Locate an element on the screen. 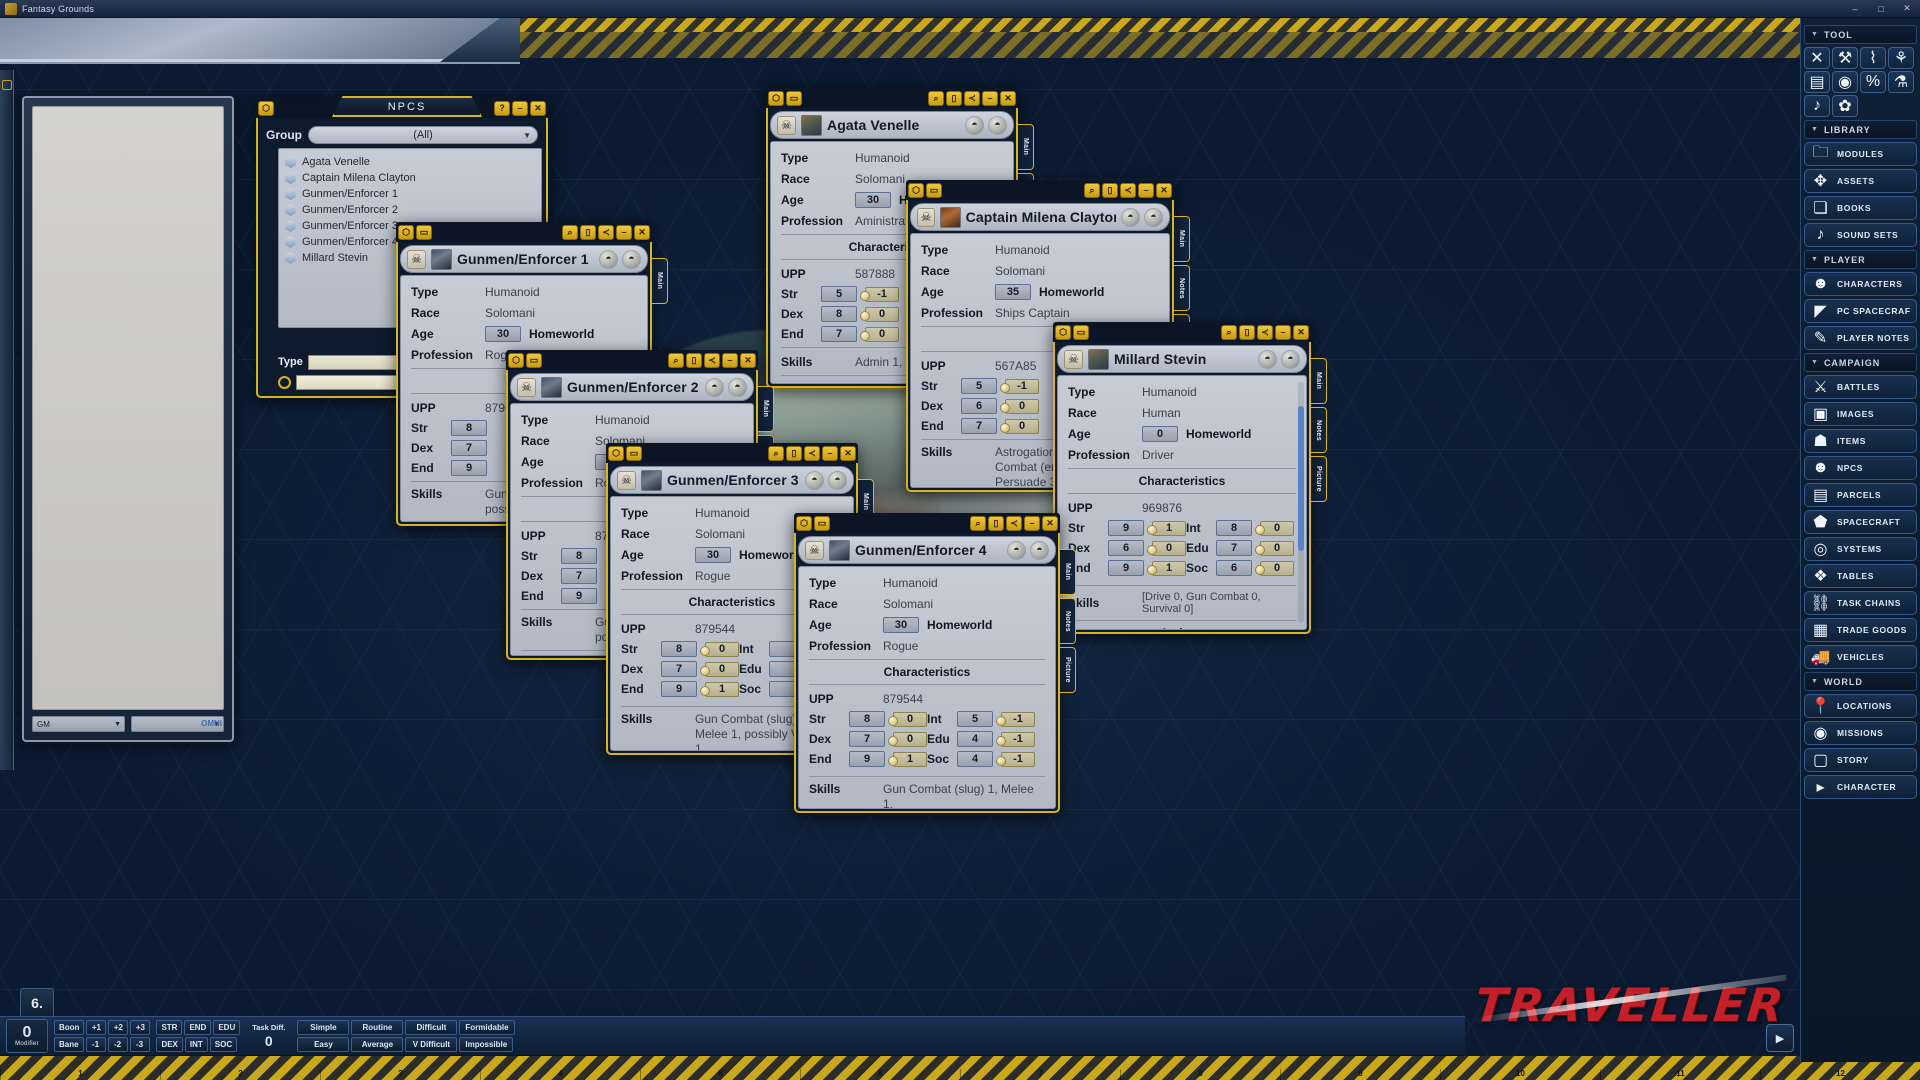  str-mod: 1 is located at coordinates (1166, 528).